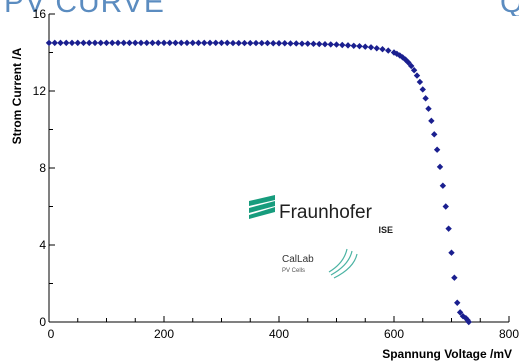 The width and height of the screenshot is (519, 363). Describe the element at coordinates (320, 263) in the screenshot. I see `callab-logo: CalLab PV Cells` at that location.